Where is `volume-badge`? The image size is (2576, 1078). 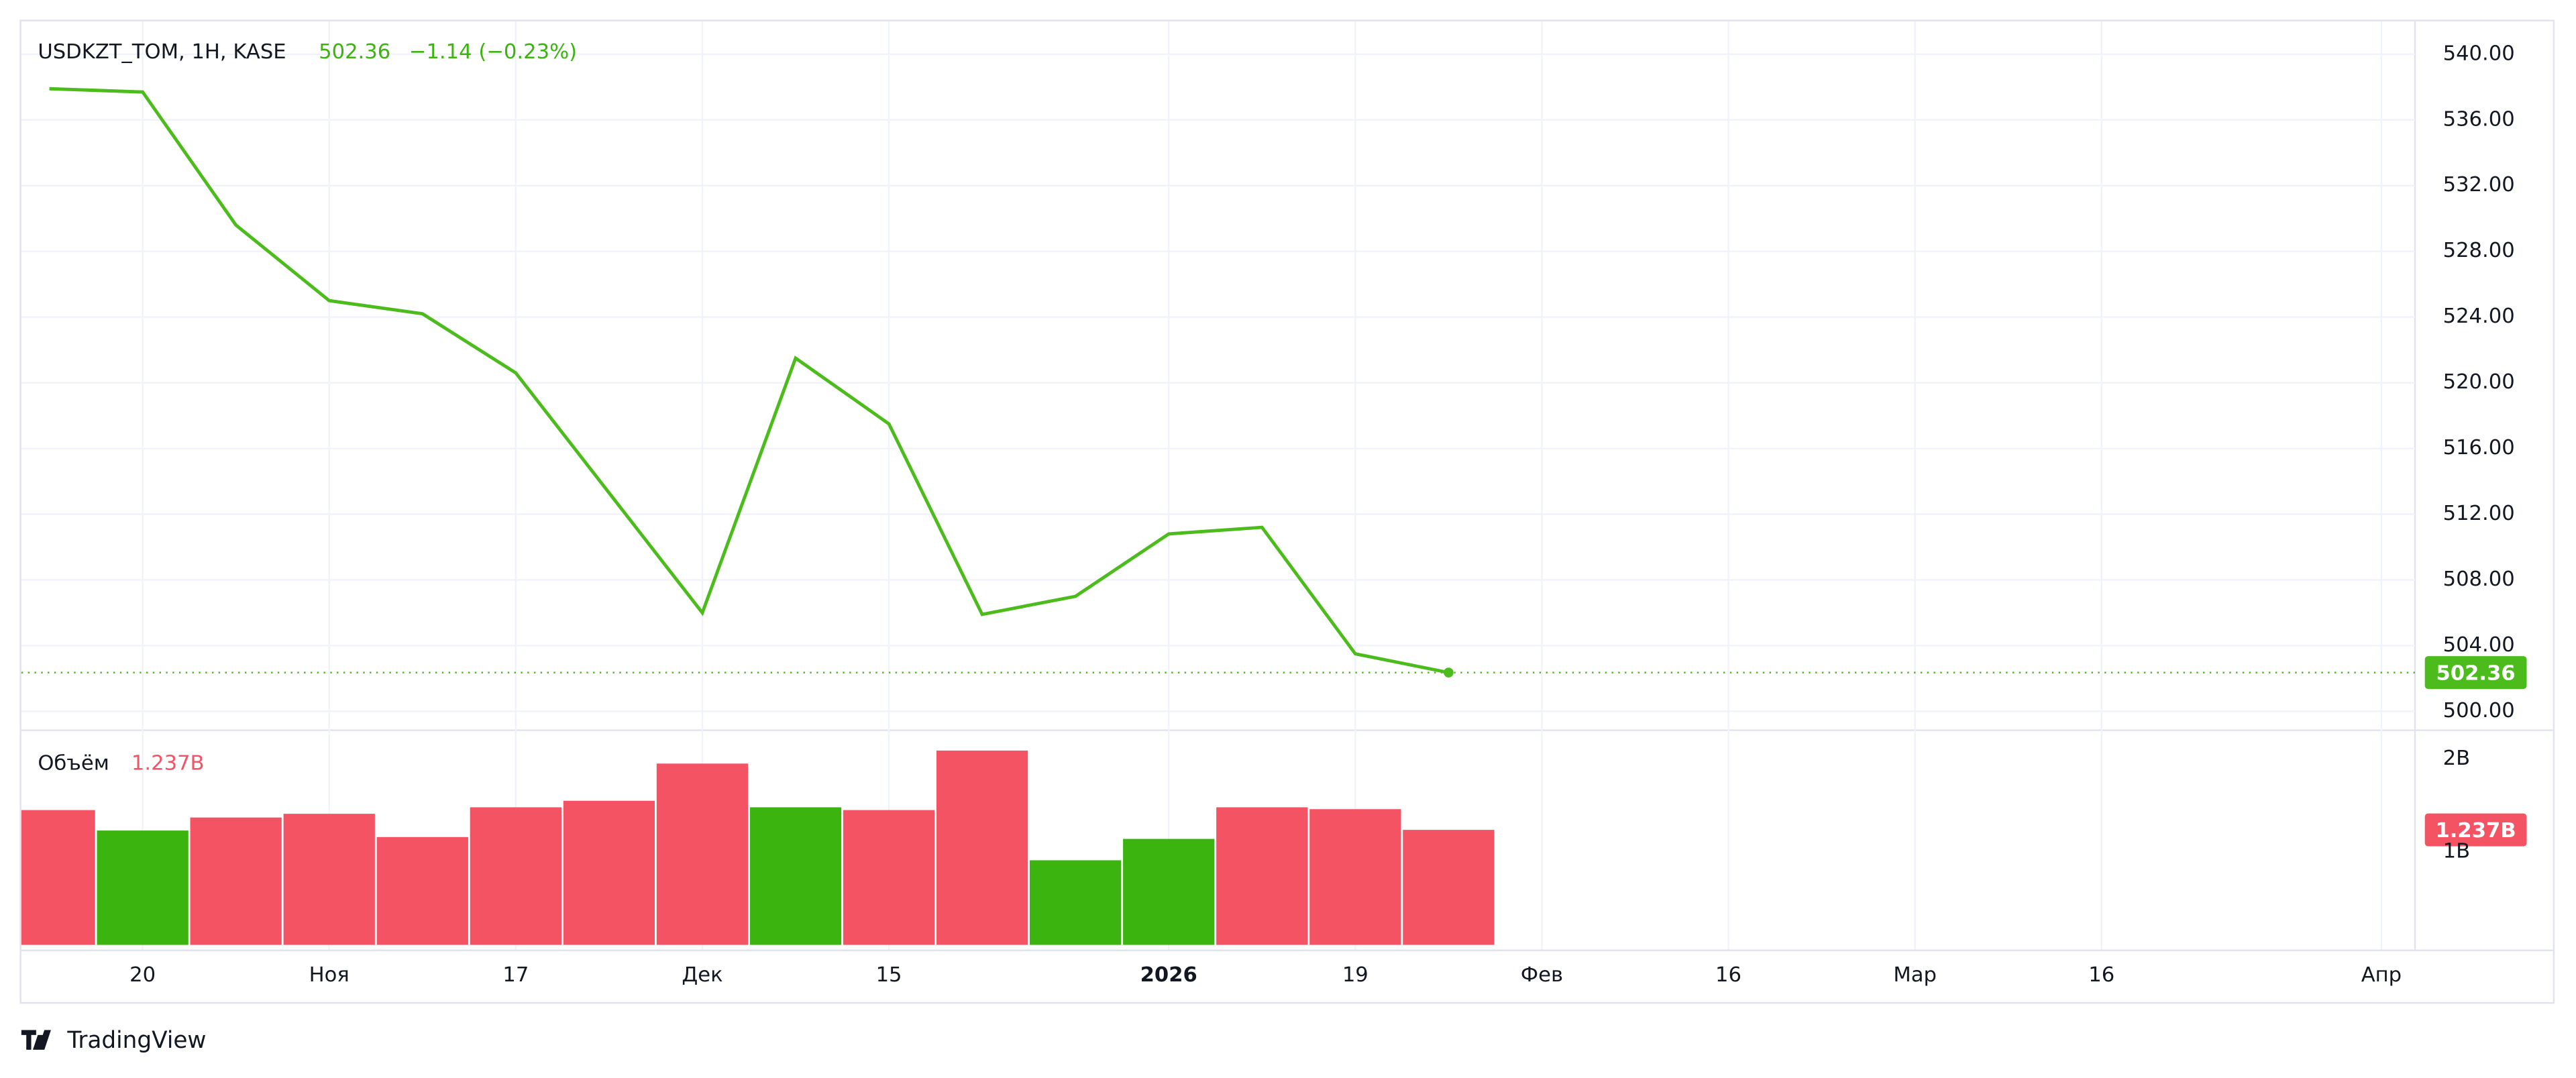 volume-badge is located at coordinates (2475, 830).